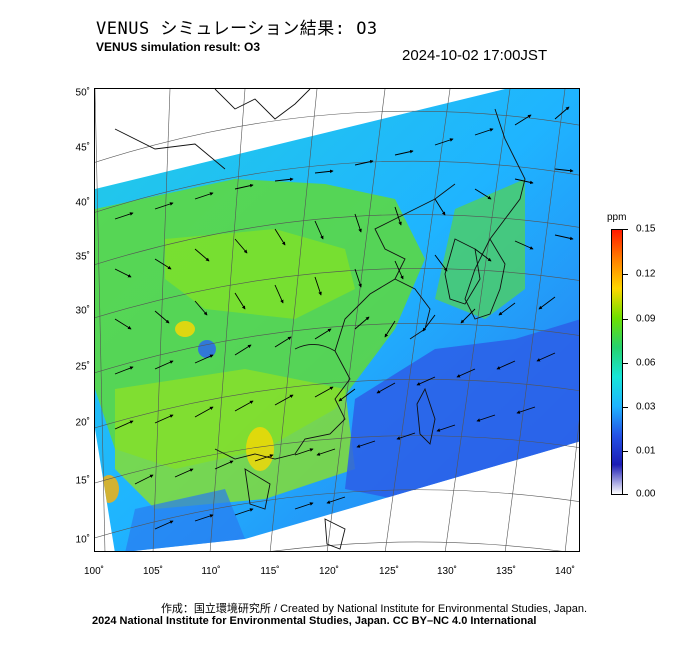 This screenshot has height=649, width=700. I want to click on lat-tick-label: 25˚, so click(82, 367).